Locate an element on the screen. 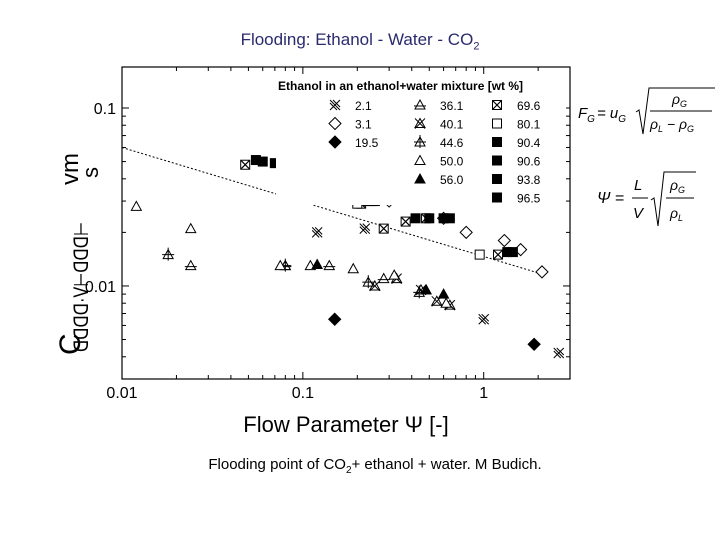  y-axis-label-garbled-s: s is located at coordinates (90, 172).